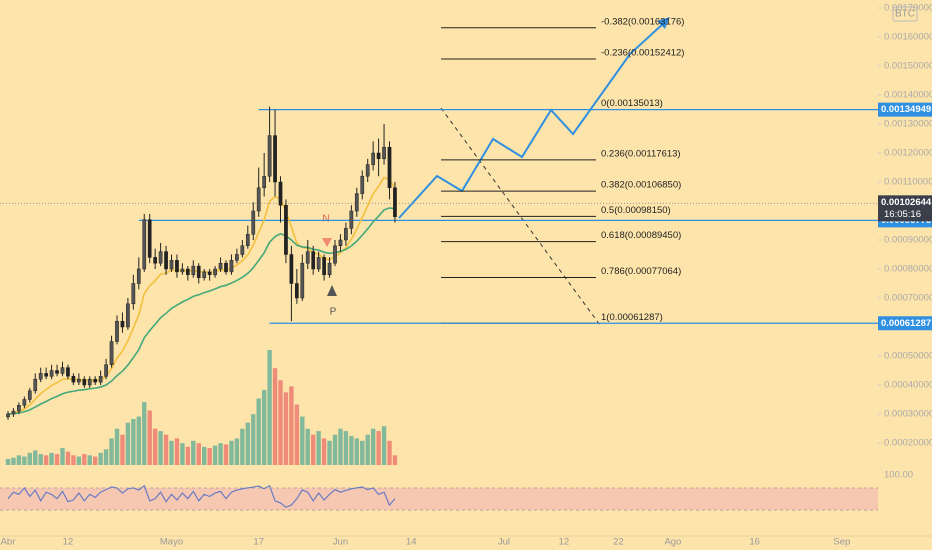 The height and width of the screenshot is (550, 932). What do you see at coordinates (672, 542) in the screenshot?
I see `x-tick-label: Ago` at bounding box center [672, 542].